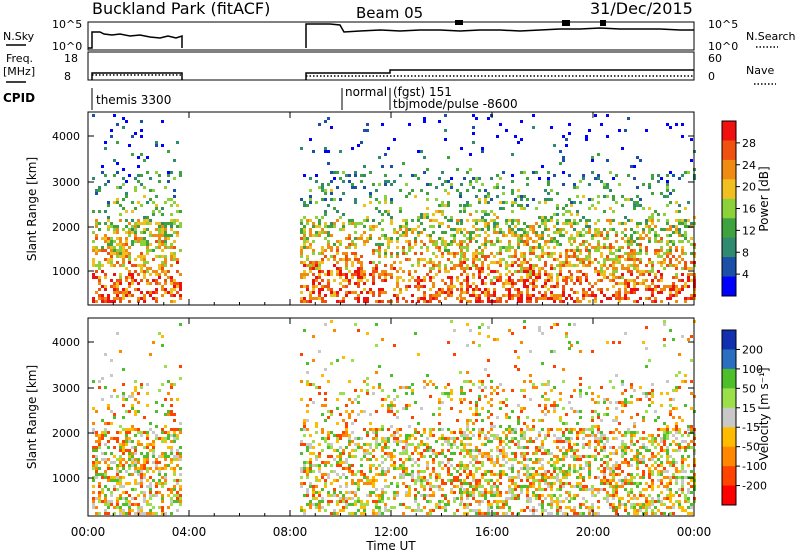 This screenshot has width=800, height=554. What do you see at coordinates (723, 46) in the screenshot?
I see `nsearch-tick-bottom: 10^0` at bounding box center [723, 46].